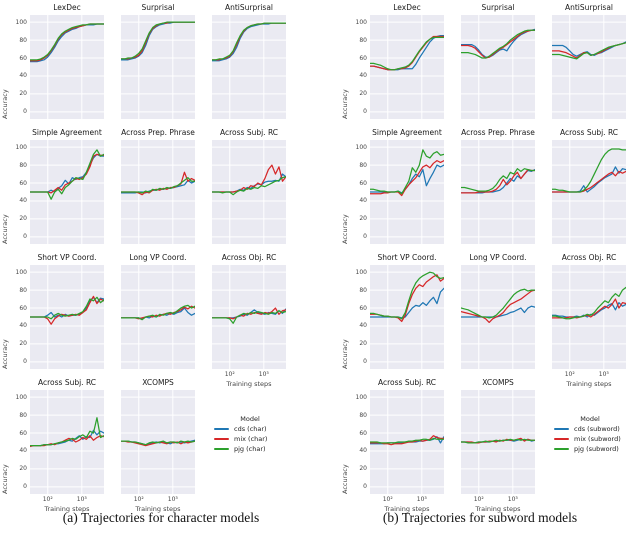 Image resolution: width=640 pixels, height=540 pixels. I want to click on legend-cell: Model cds (char) mix (char) pjg (char), so click(249, 435).